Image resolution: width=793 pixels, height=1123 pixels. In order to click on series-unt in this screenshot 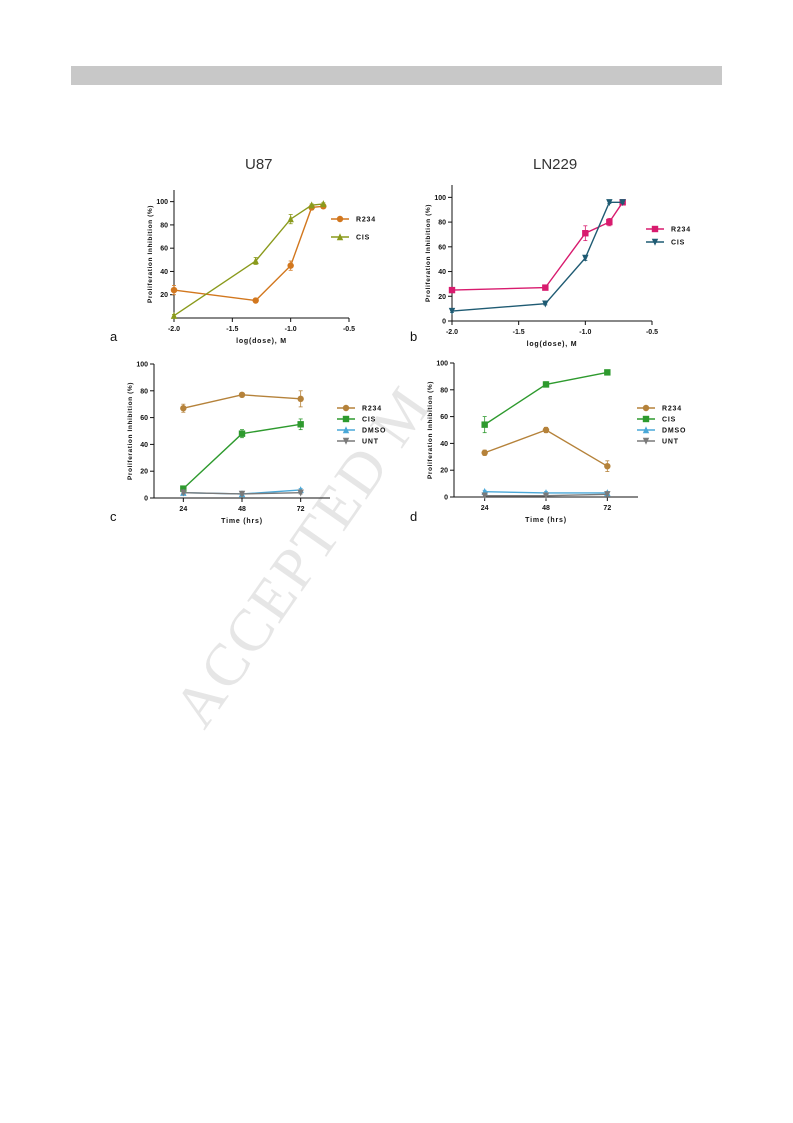, I will do `click(242, 493)`.